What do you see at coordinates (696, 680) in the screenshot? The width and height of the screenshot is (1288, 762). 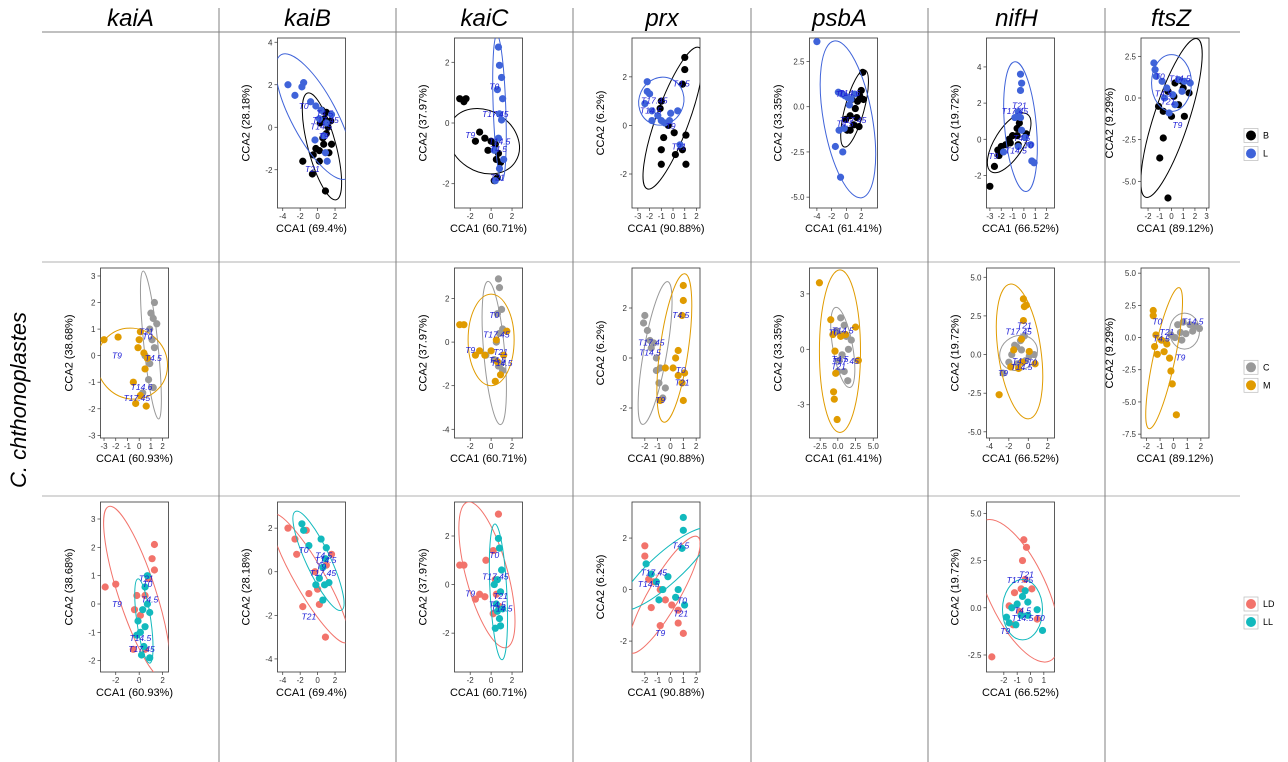 I see `x-tick-label: 2` at bounding box center [696, 680].